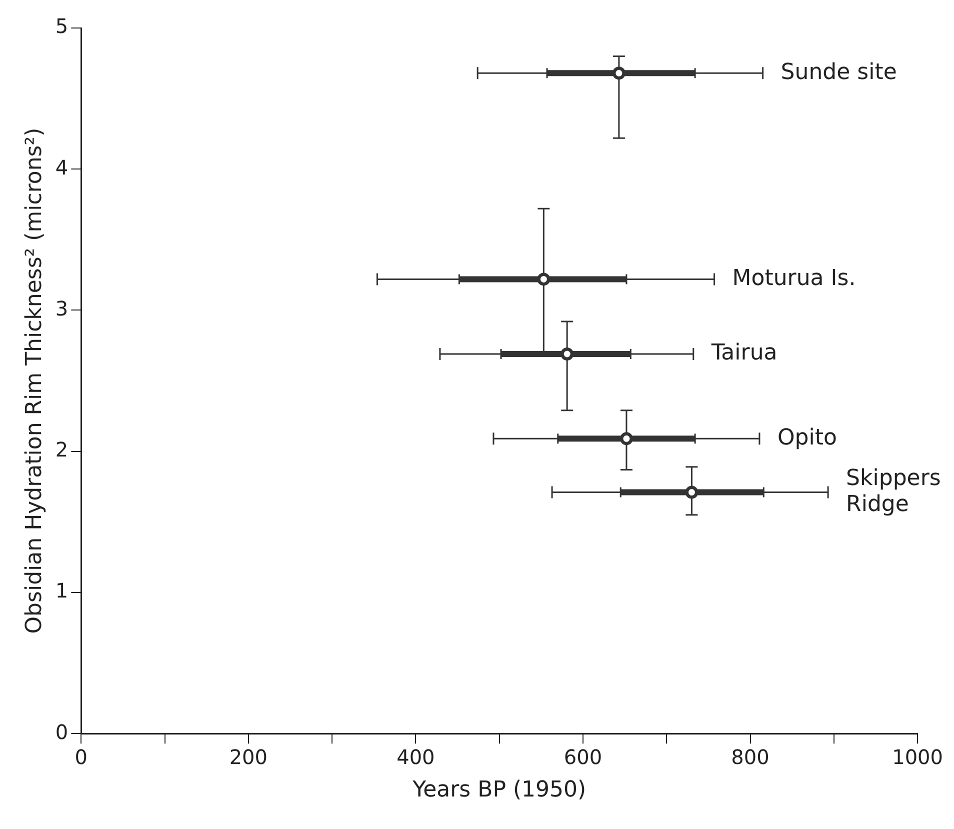 The width and height of the screenshot is (954, 829). I want to click on x-tick-label: 1000, so click(918, 756).